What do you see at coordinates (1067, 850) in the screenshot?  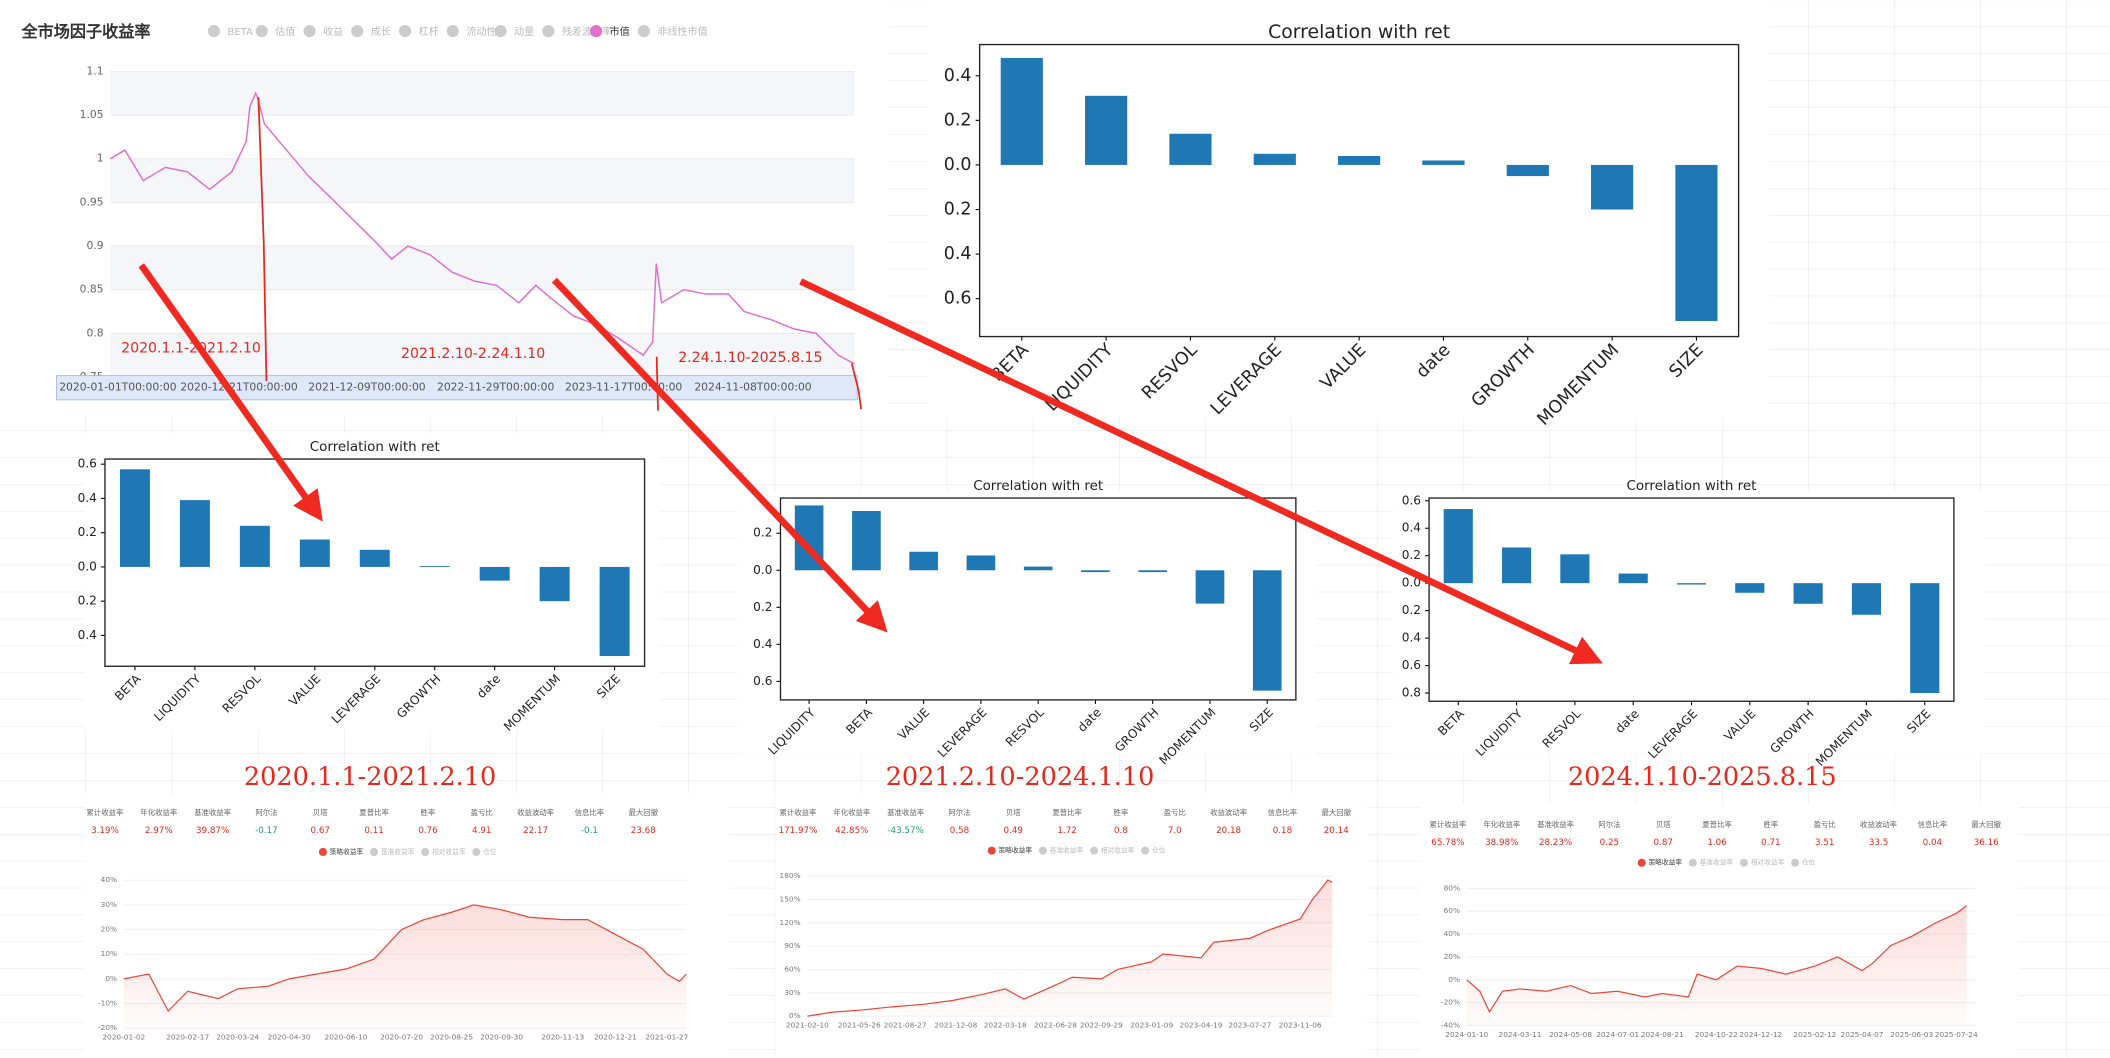 I see `legend-label: 基准收益率` at bounding box center [1067, 850].